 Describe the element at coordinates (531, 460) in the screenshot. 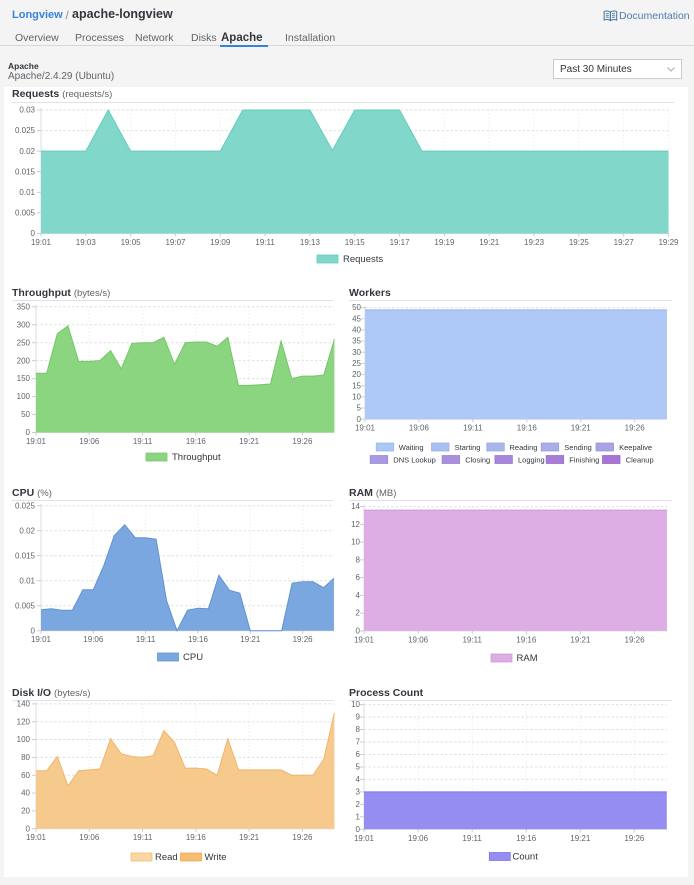

I see `svg-text: Logging` at that location.